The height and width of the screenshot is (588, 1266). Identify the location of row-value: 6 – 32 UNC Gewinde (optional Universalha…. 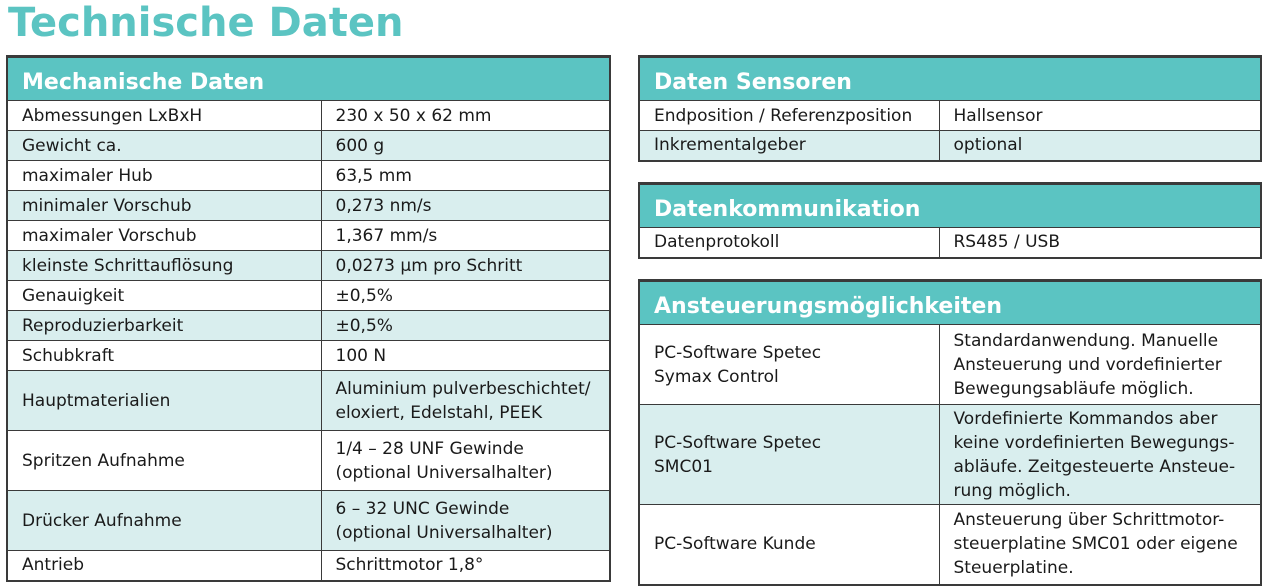
(465, 520).